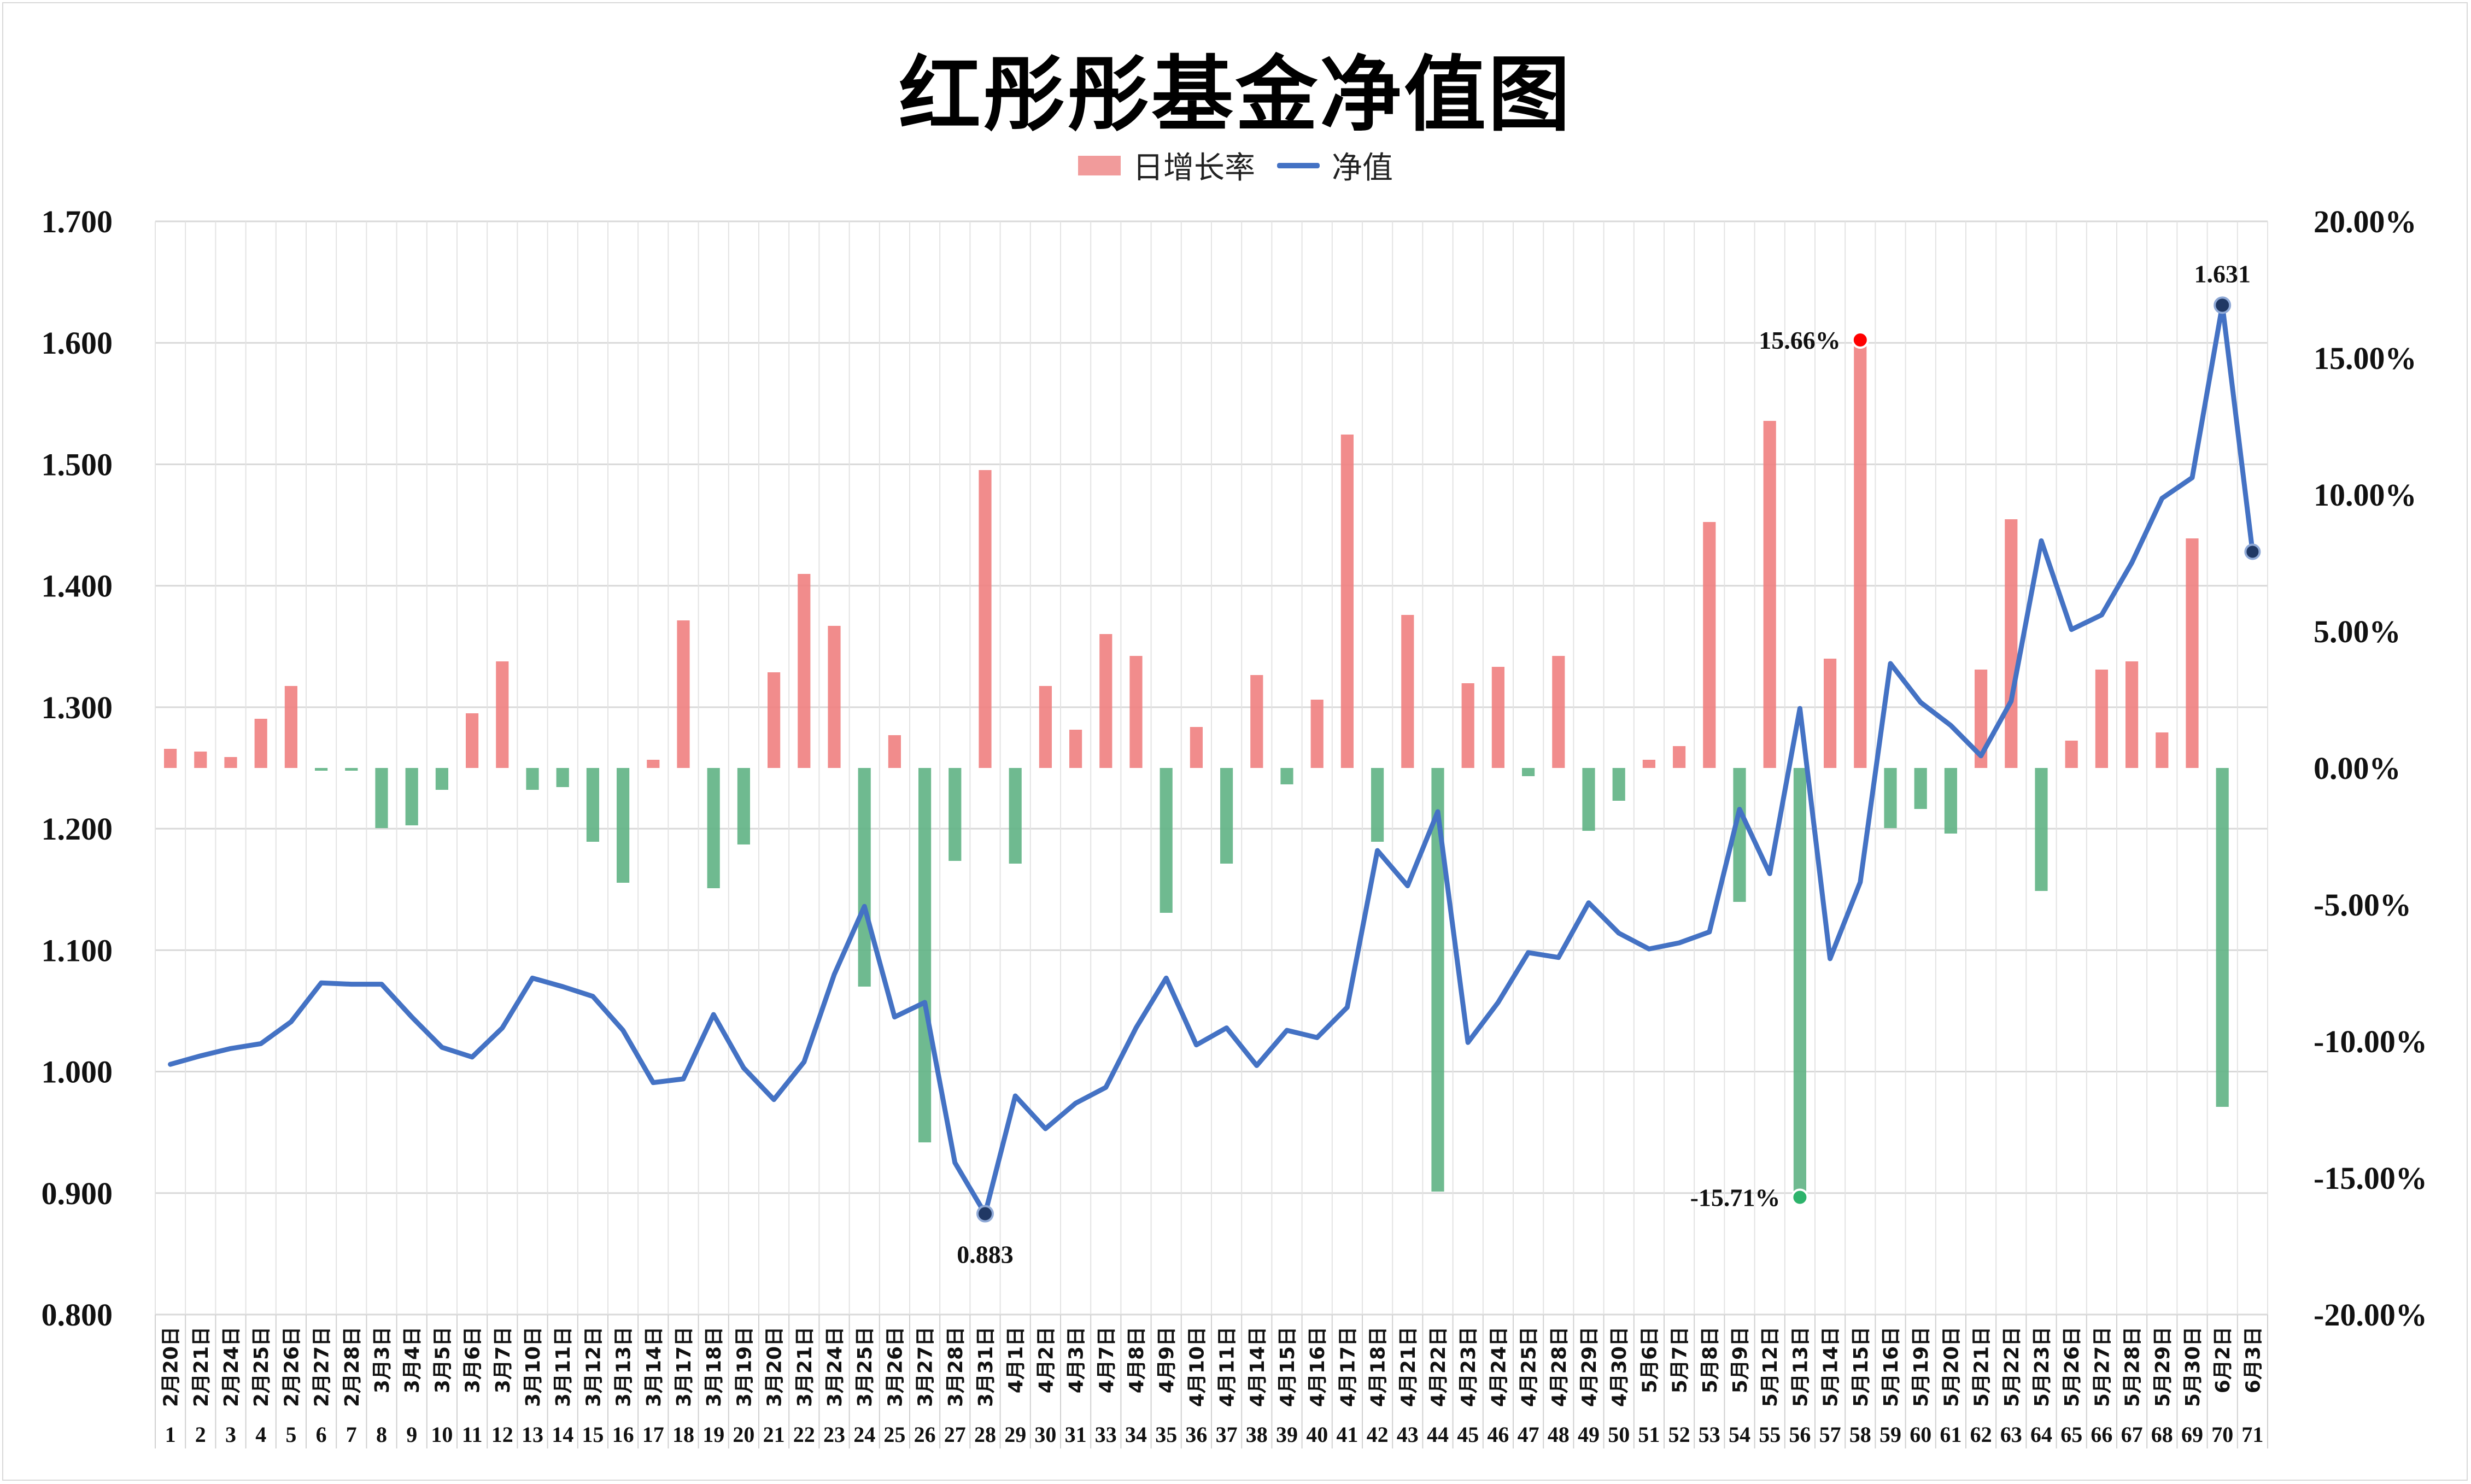 The width and height of the screenshot is (2471, 1484). I want to click on x-date-label: 3月24日, so click(835, 1367).